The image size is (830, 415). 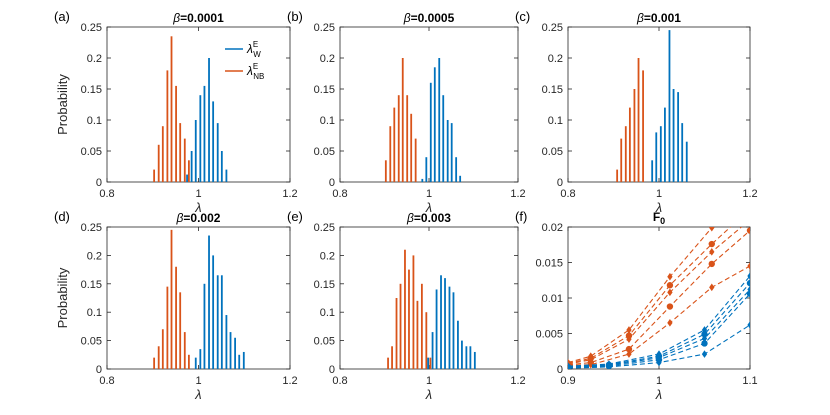 I want to click on title-value: =0.003, so click(x=432, y=218).